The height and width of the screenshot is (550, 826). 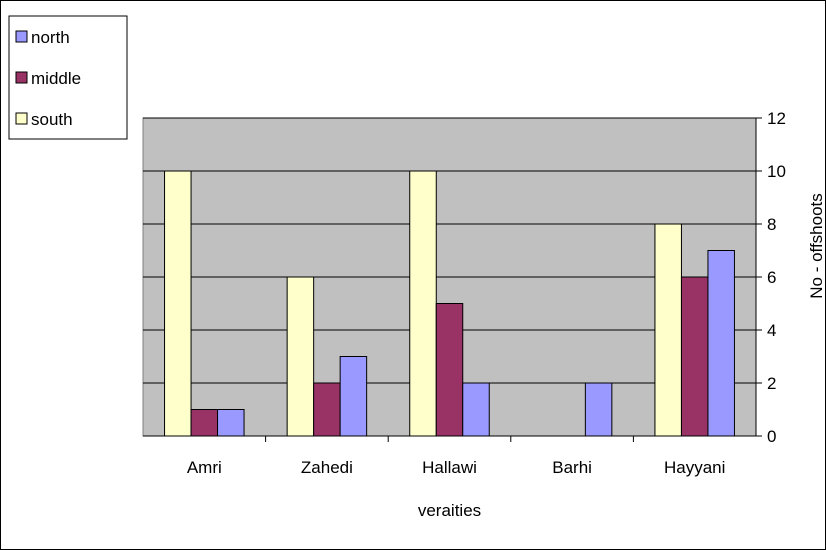 I want to click on bar-north-hayyani, so click(x=721, y=343).